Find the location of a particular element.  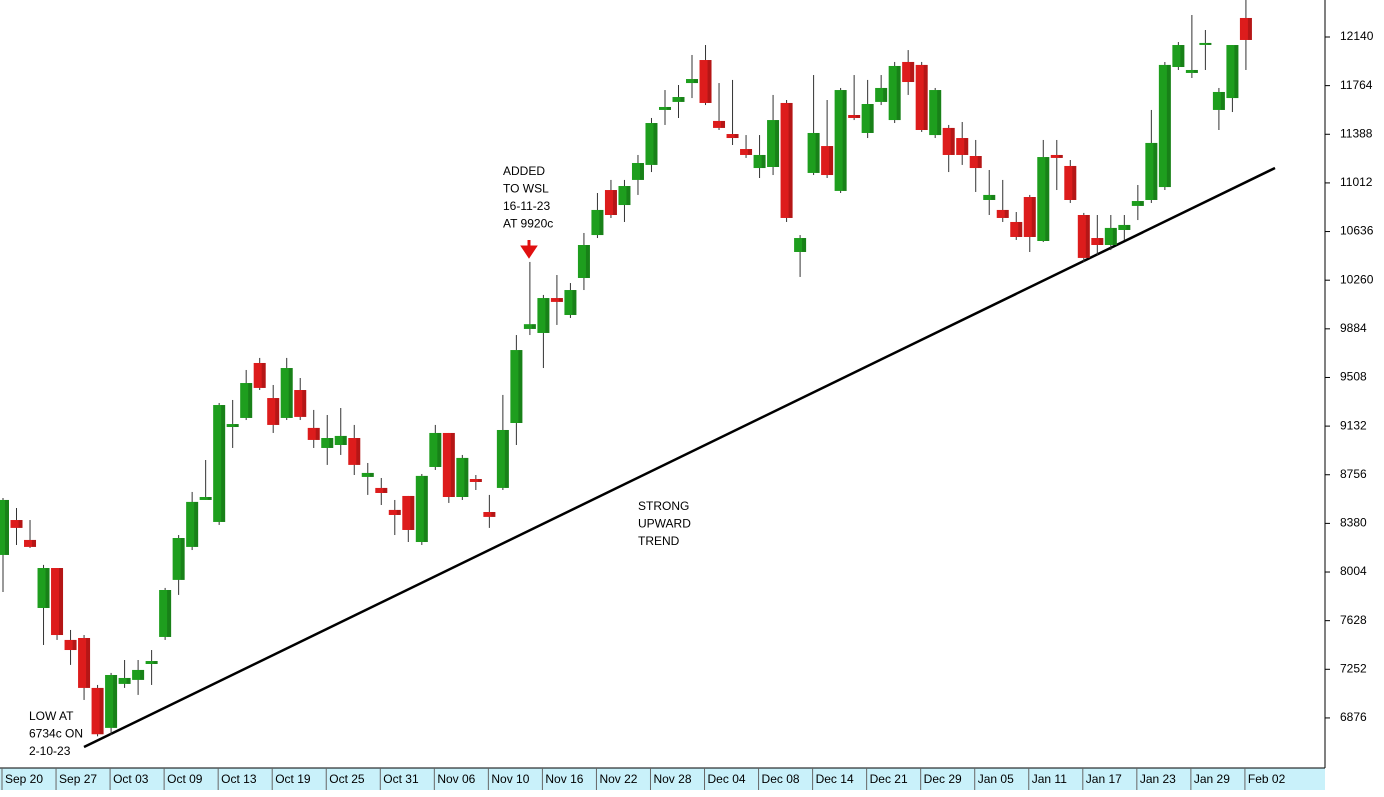

x-tick-label: Nov 10 is located at coordinates (510, 779).